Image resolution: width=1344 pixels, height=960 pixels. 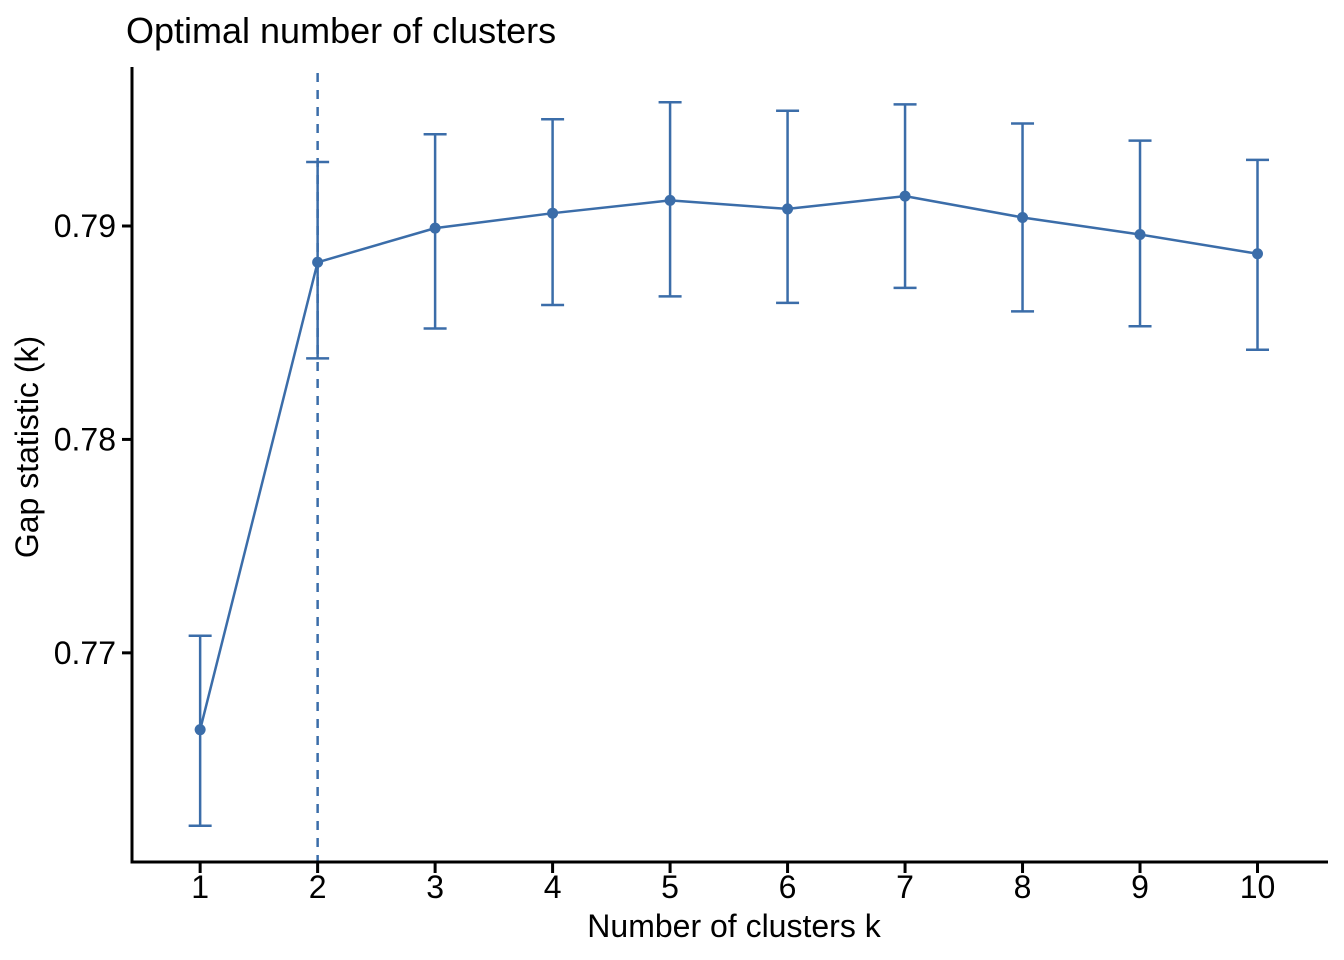 I want to click on x-tick-label: 4, so click(x=553, y=887).